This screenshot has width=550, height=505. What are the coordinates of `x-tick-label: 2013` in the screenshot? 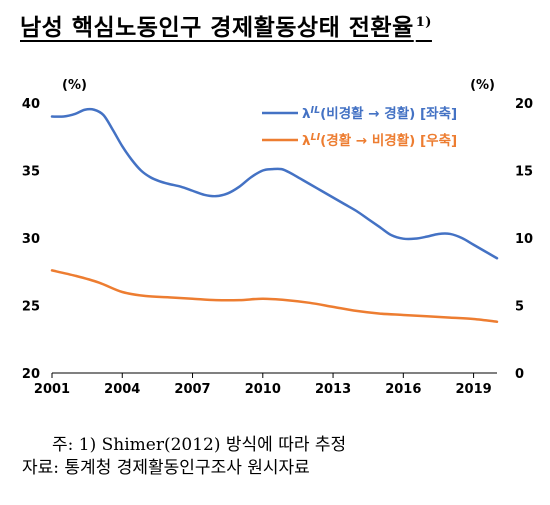 It's located at (333, 389).